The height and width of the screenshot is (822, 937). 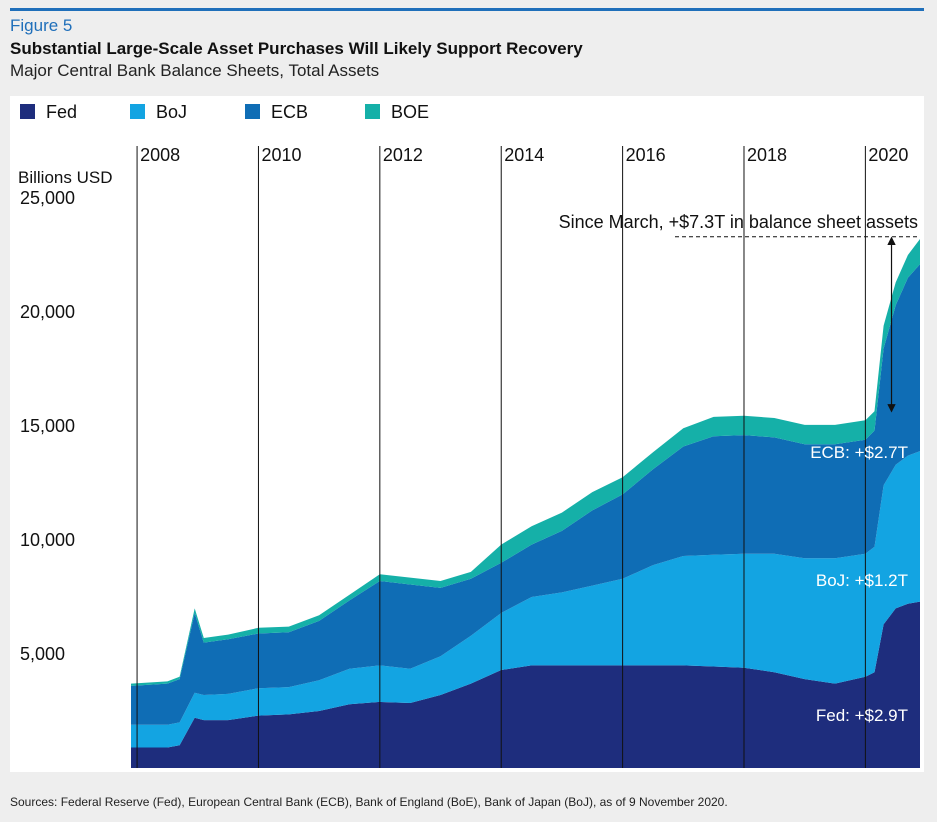 What do you see at coordinates (160, 155) in the screenshot?
I see `year-label-2008: 2008` at bounding box center [160, 155].